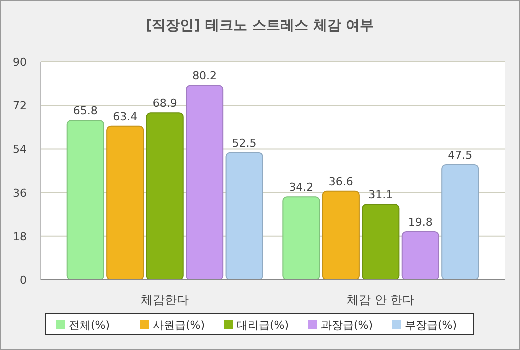 The height and width of the screenshot is (350, 520). Describe the element at coordinates (20, 237) in the screenshot. I see `y-tick-label: 18` at that location.